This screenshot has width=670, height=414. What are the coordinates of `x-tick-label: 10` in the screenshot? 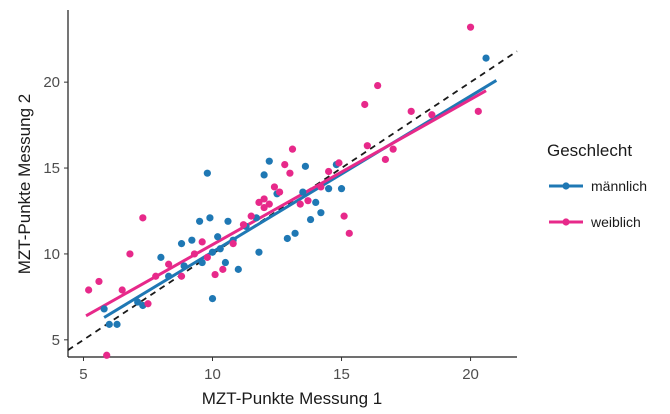 It's located at (212, 374).